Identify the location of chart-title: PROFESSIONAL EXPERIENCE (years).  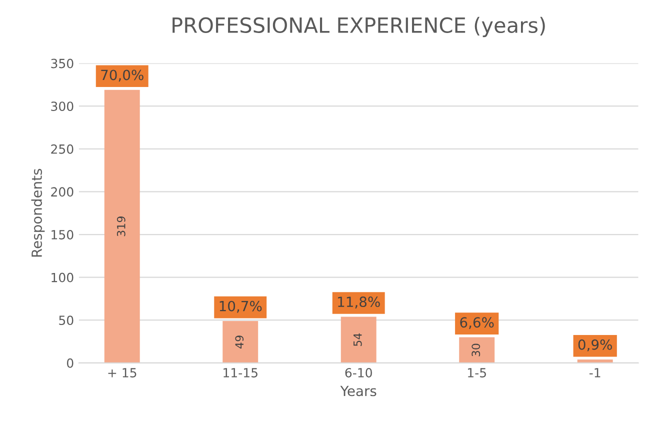
(358, 27).